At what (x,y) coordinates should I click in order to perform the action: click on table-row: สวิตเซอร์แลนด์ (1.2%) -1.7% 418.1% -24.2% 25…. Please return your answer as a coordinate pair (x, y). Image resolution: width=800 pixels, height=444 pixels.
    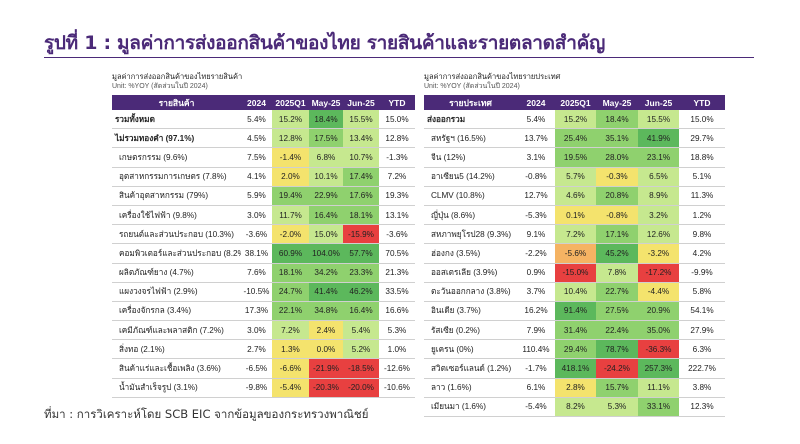
    Looking at the image, I should click on (574, 368).